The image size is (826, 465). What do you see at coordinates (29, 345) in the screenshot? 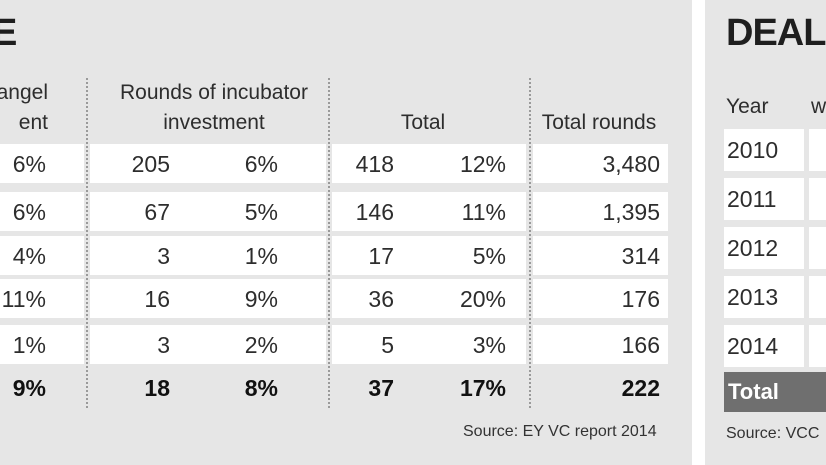
I see `angel-percent-cell: 1%` at bounding box center [29, 345].